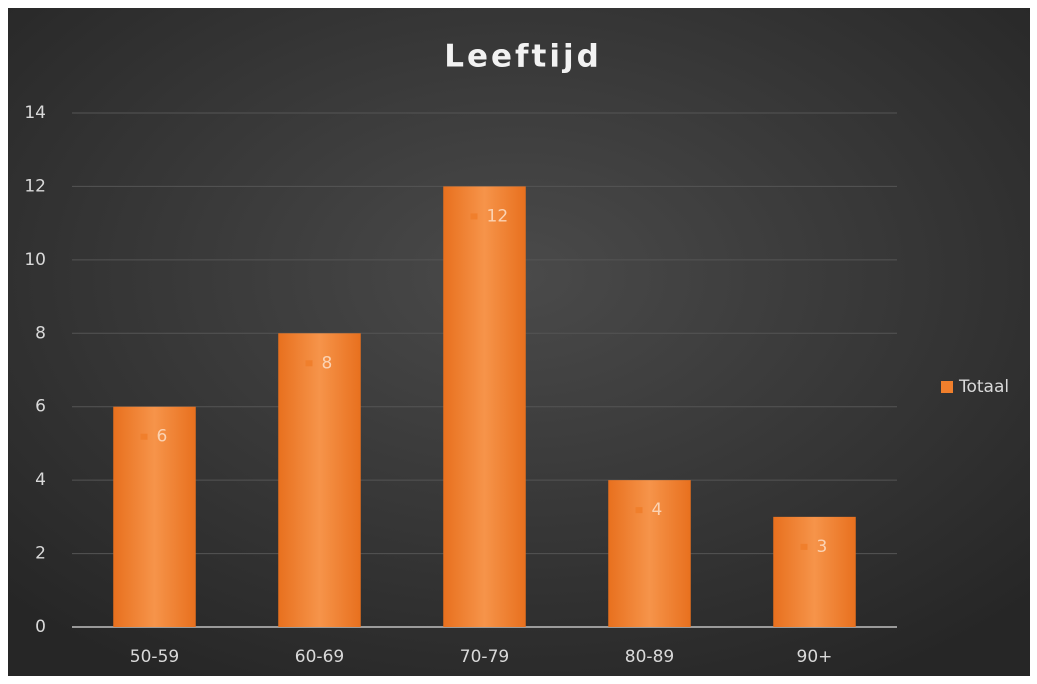  Describe the element at coordinates (498, 216) in the screenshot. I see `data-label: 12` at that location.